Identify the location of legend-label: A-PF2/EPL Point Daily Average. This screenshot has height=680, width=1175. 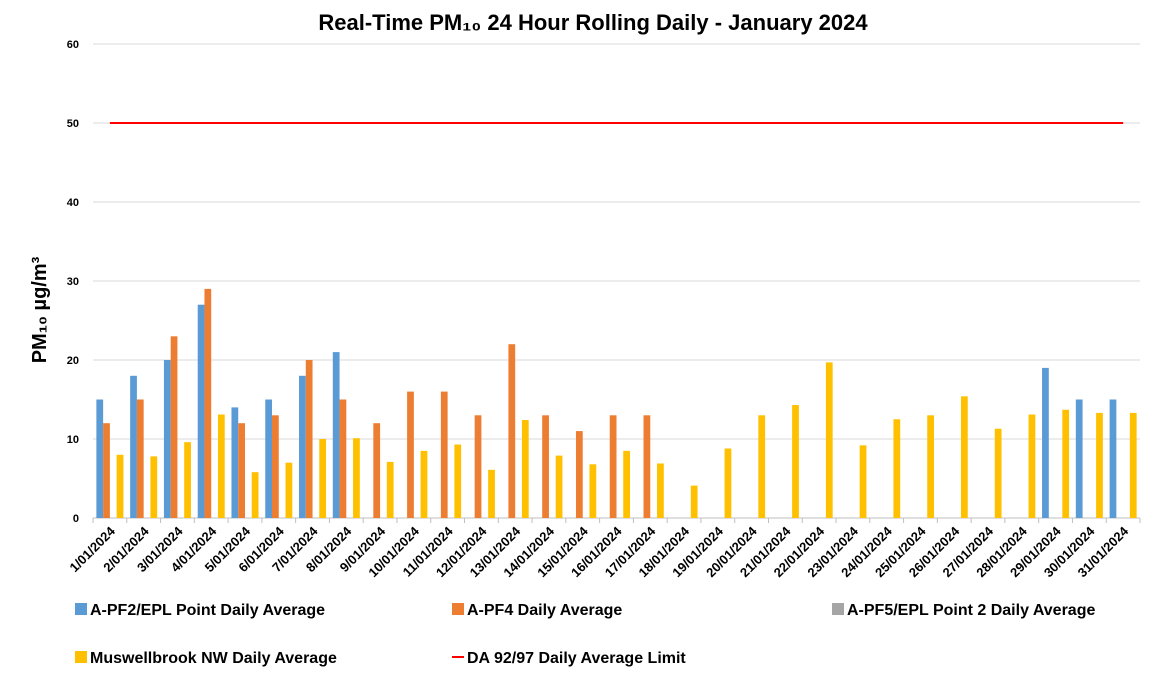
(207, 610).